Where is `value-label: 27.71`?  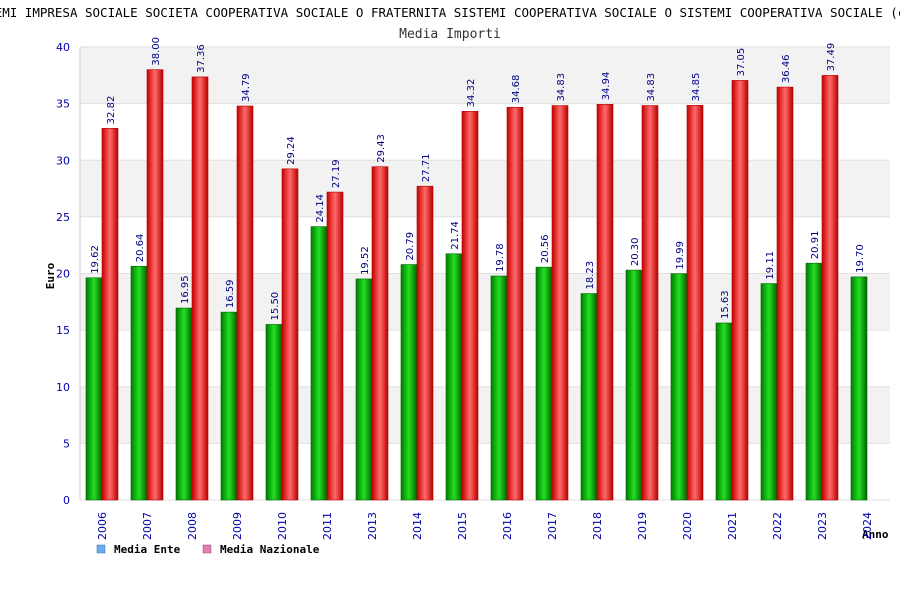 value-label: 27.71 is located at coordinates (426, 168).